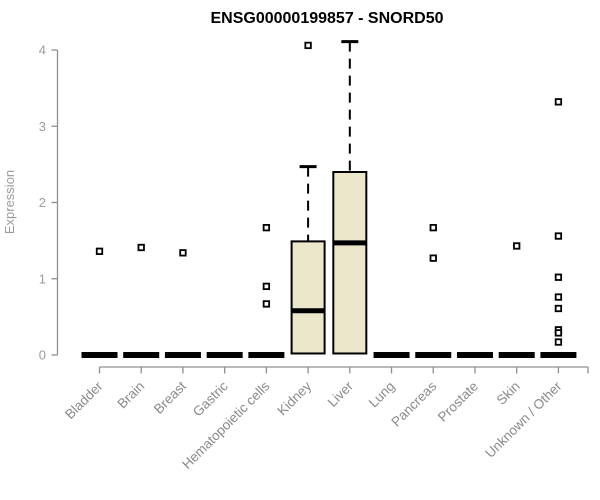 The width and height of the screenshot is (600, 500). What do you see at coordinates (42, 50) in the screenshot?
I see `y-tick-label-4: 4` at bounding box center [42, 50].